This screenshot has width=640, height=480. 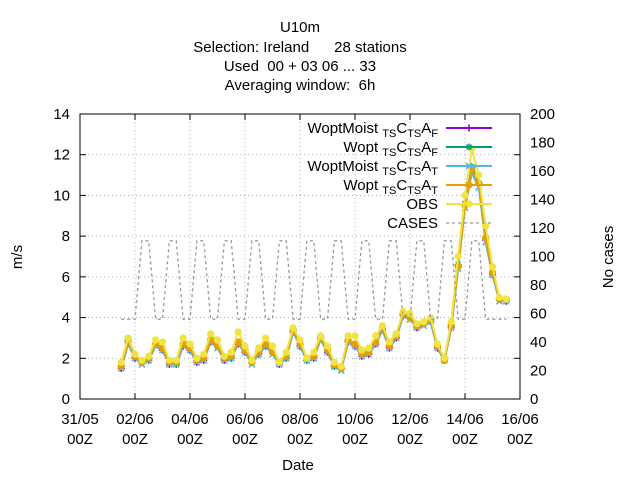 What do you see at coordinates (300, 419) in the screenshot?
I see `x-tick-label-date: 08/06` at bounding box center [300, 419].